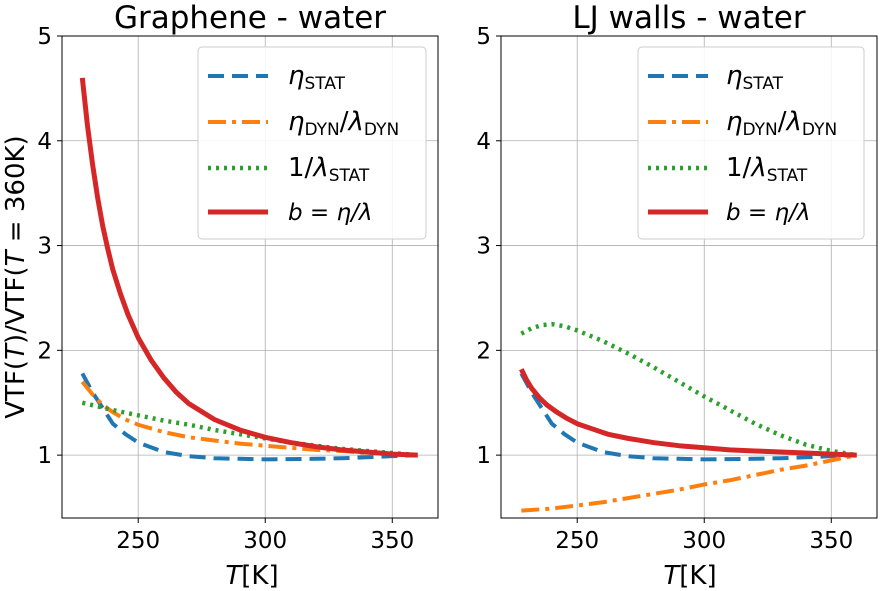  What do you see at coordinates (688, 18) in the screenshot?
I see `panel-title: LJ walls - water` at bounding box center [688, 18].